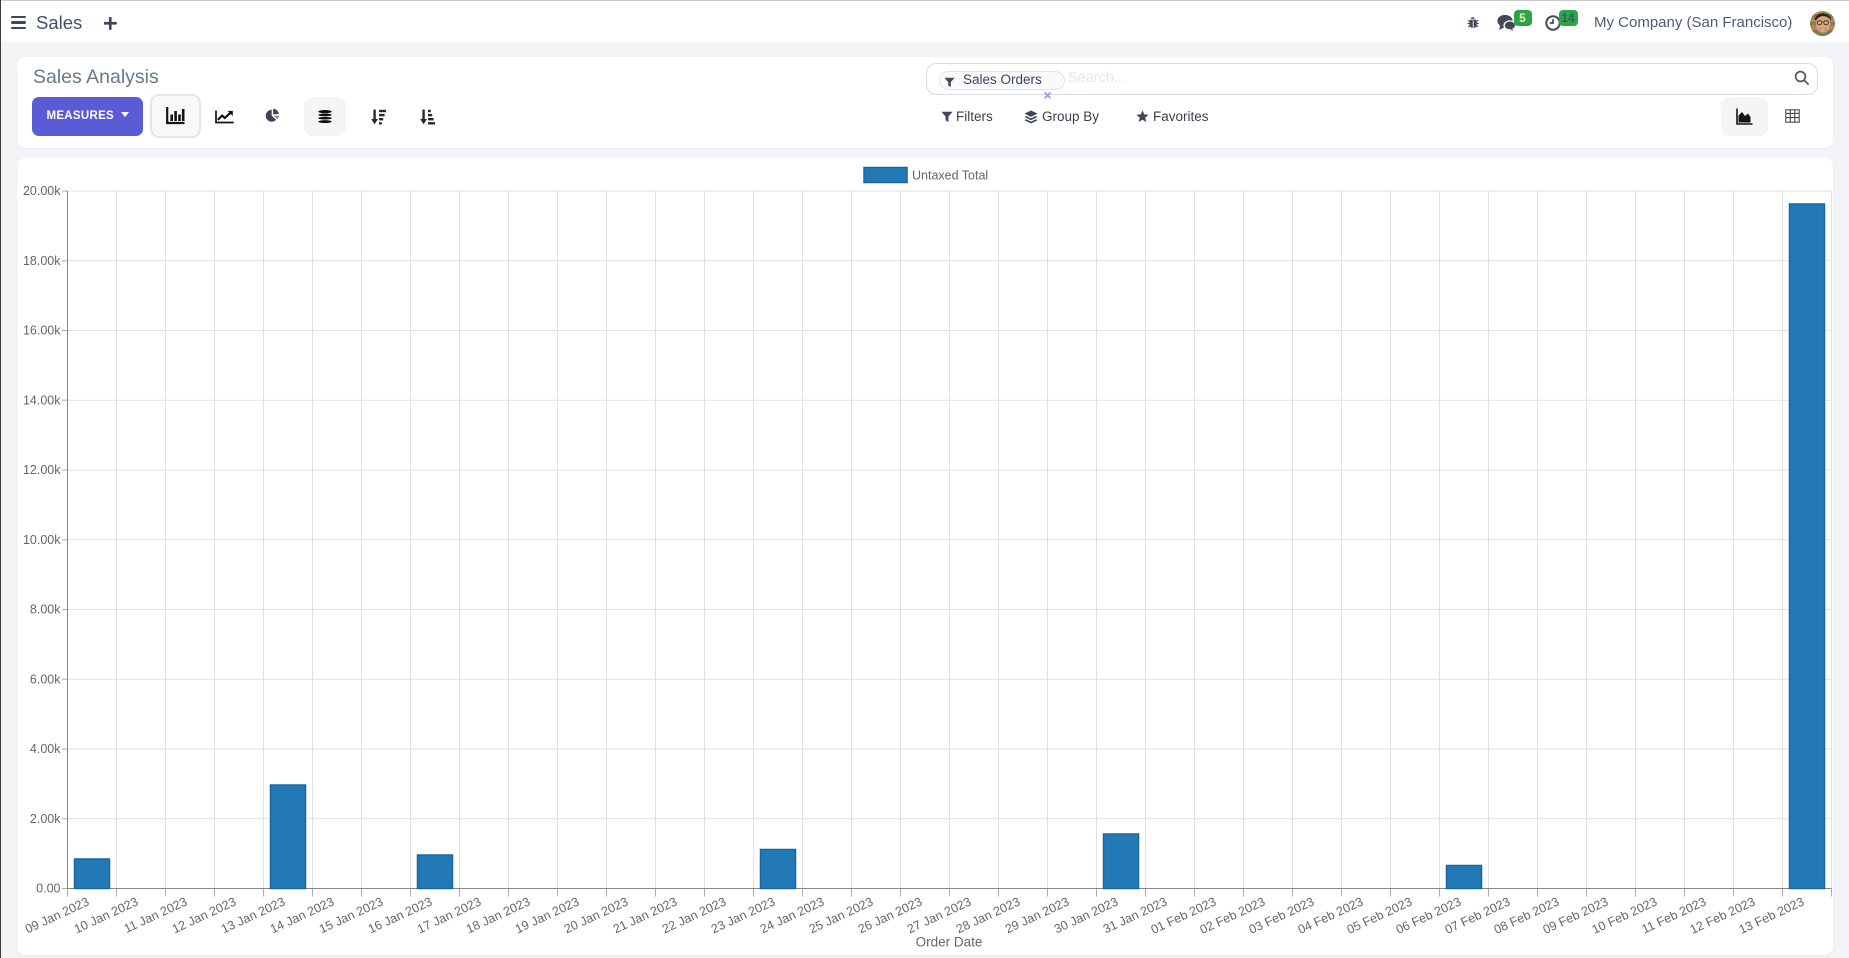  Describe the element at coordinates (42, 400) in the screenshot. I see `svg-text: 14.00k` at that location.